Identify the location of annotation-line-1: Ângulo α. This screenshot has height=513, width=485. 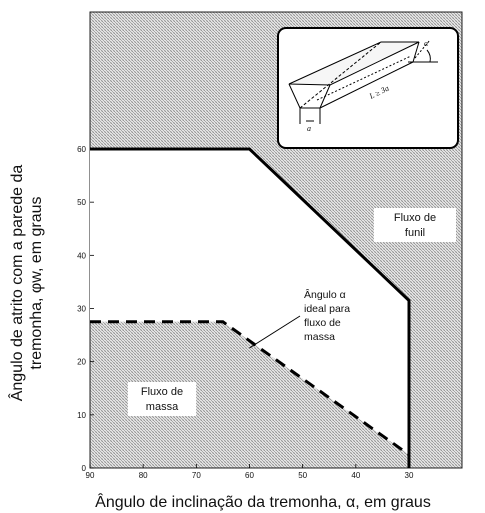
(325, 294).